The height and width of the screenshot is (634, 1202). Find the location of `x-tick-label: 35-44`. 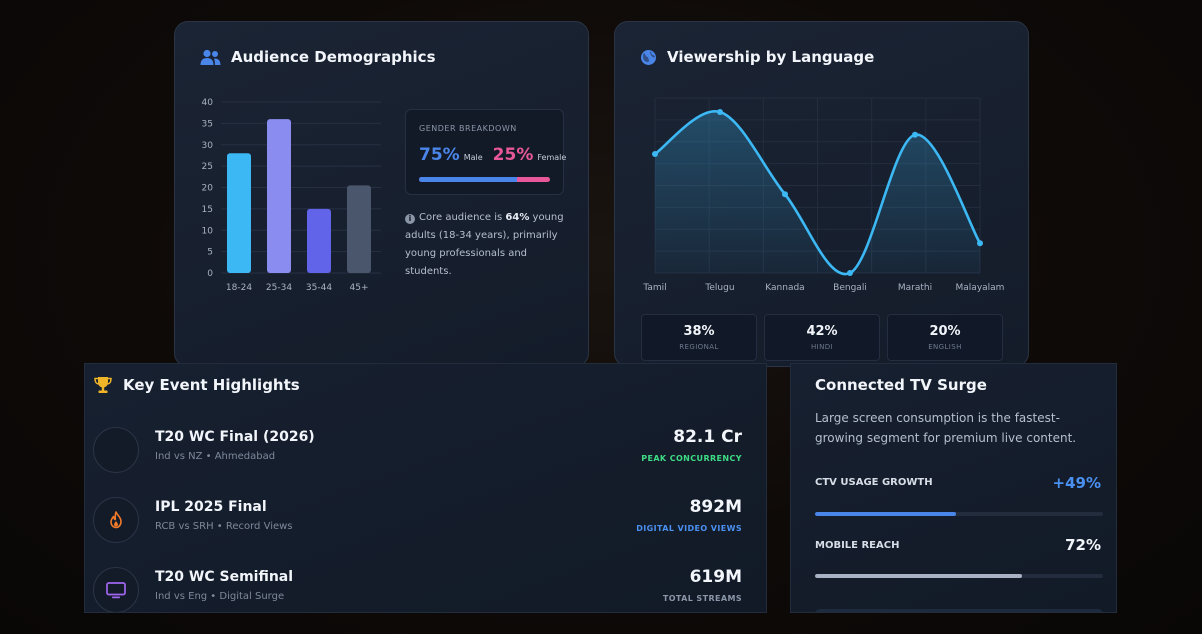

x-tick-label: 35-44 is located at coordinates (319, 288).